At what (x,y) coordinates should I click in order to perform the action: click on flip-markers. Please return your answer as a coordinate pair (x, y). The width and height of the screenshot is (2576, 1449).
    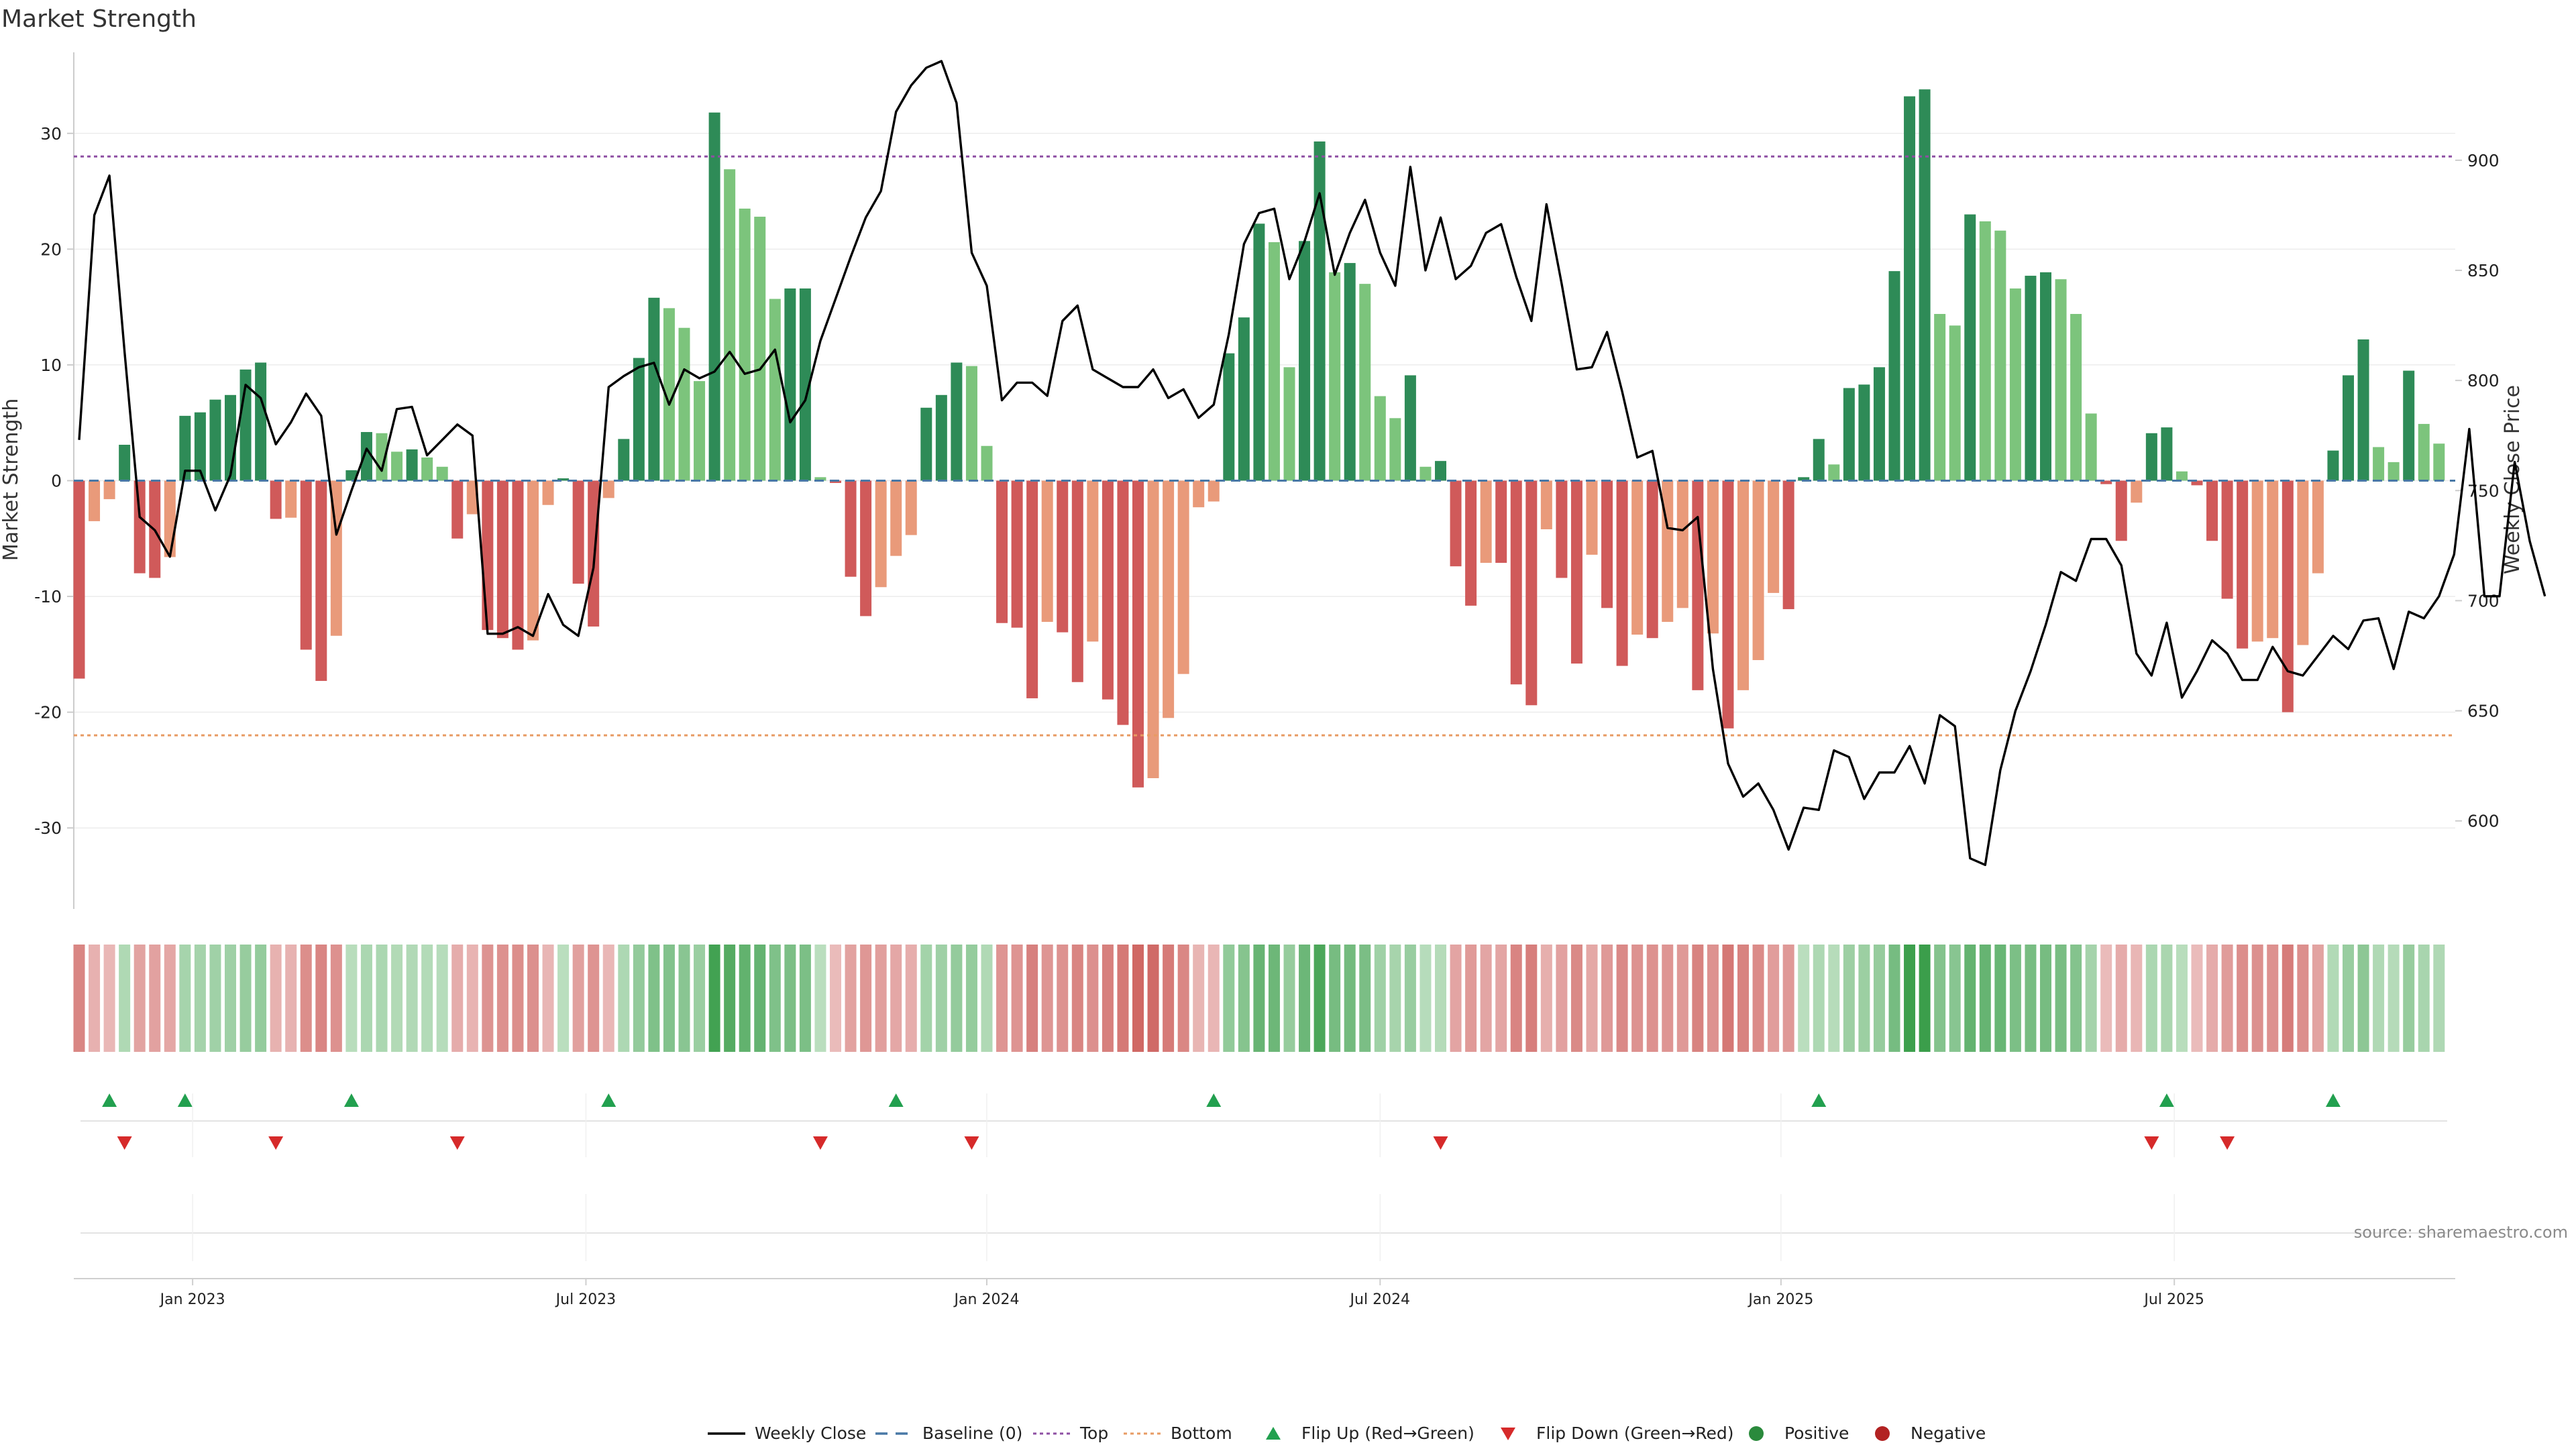
    Looking at the image, I should click on (1263, 1163).